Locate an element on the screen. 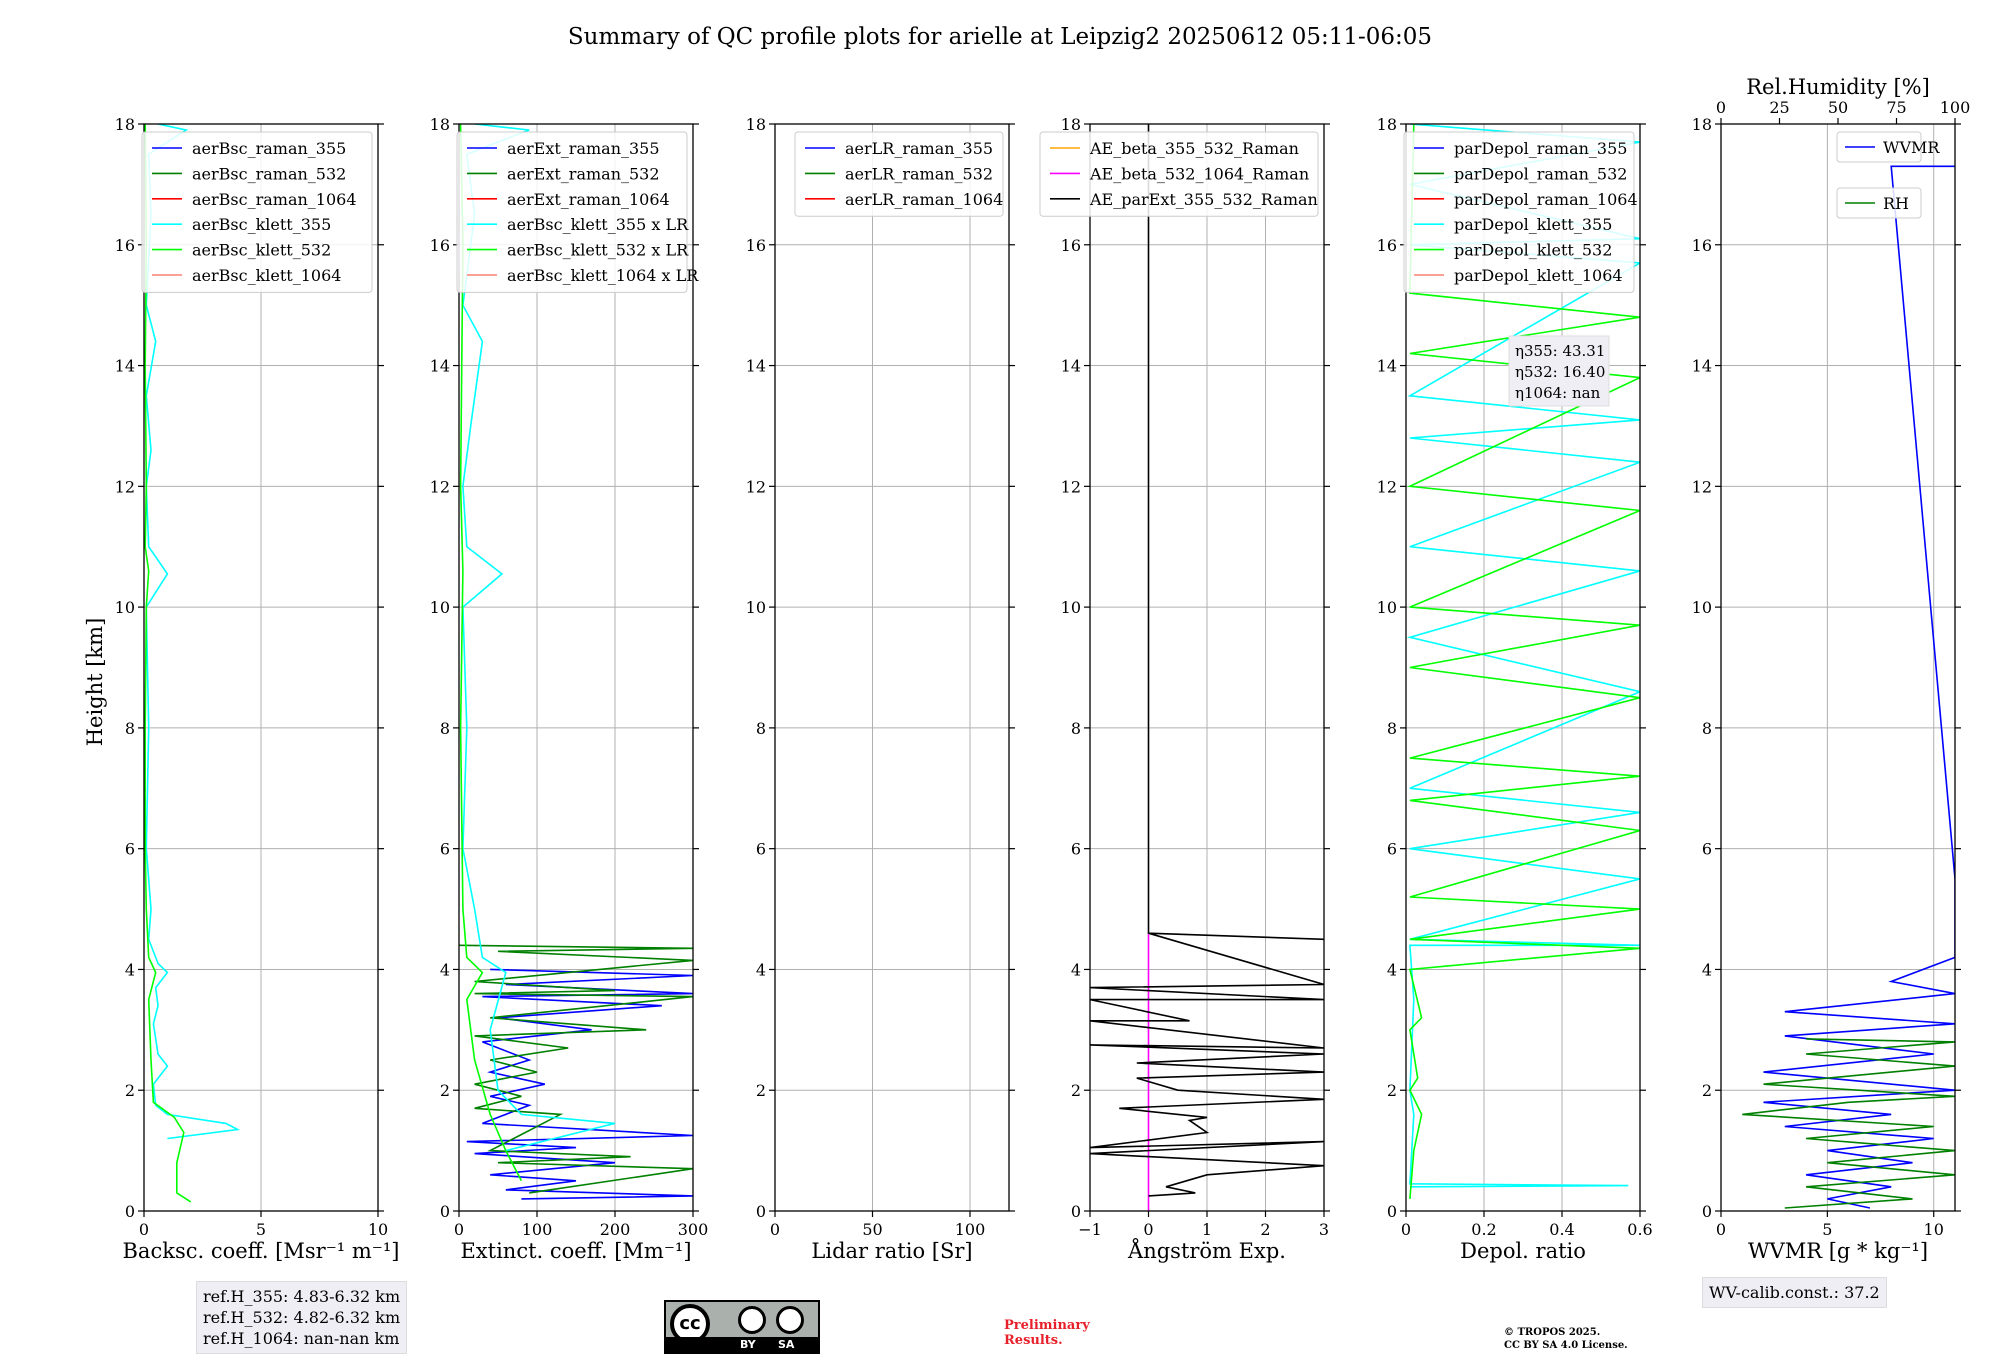  series-line-ae-parext-355-532-raman is located at coordinates (1207, 660).